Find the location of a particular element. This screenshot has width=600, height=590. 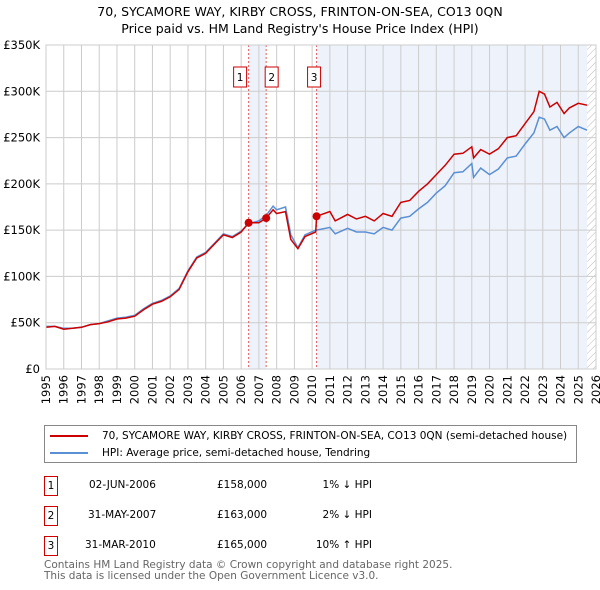

sale-row: 2 31-MAY-2007 £163,000 2% ↓ HPI is located at coordinates (294, 516).